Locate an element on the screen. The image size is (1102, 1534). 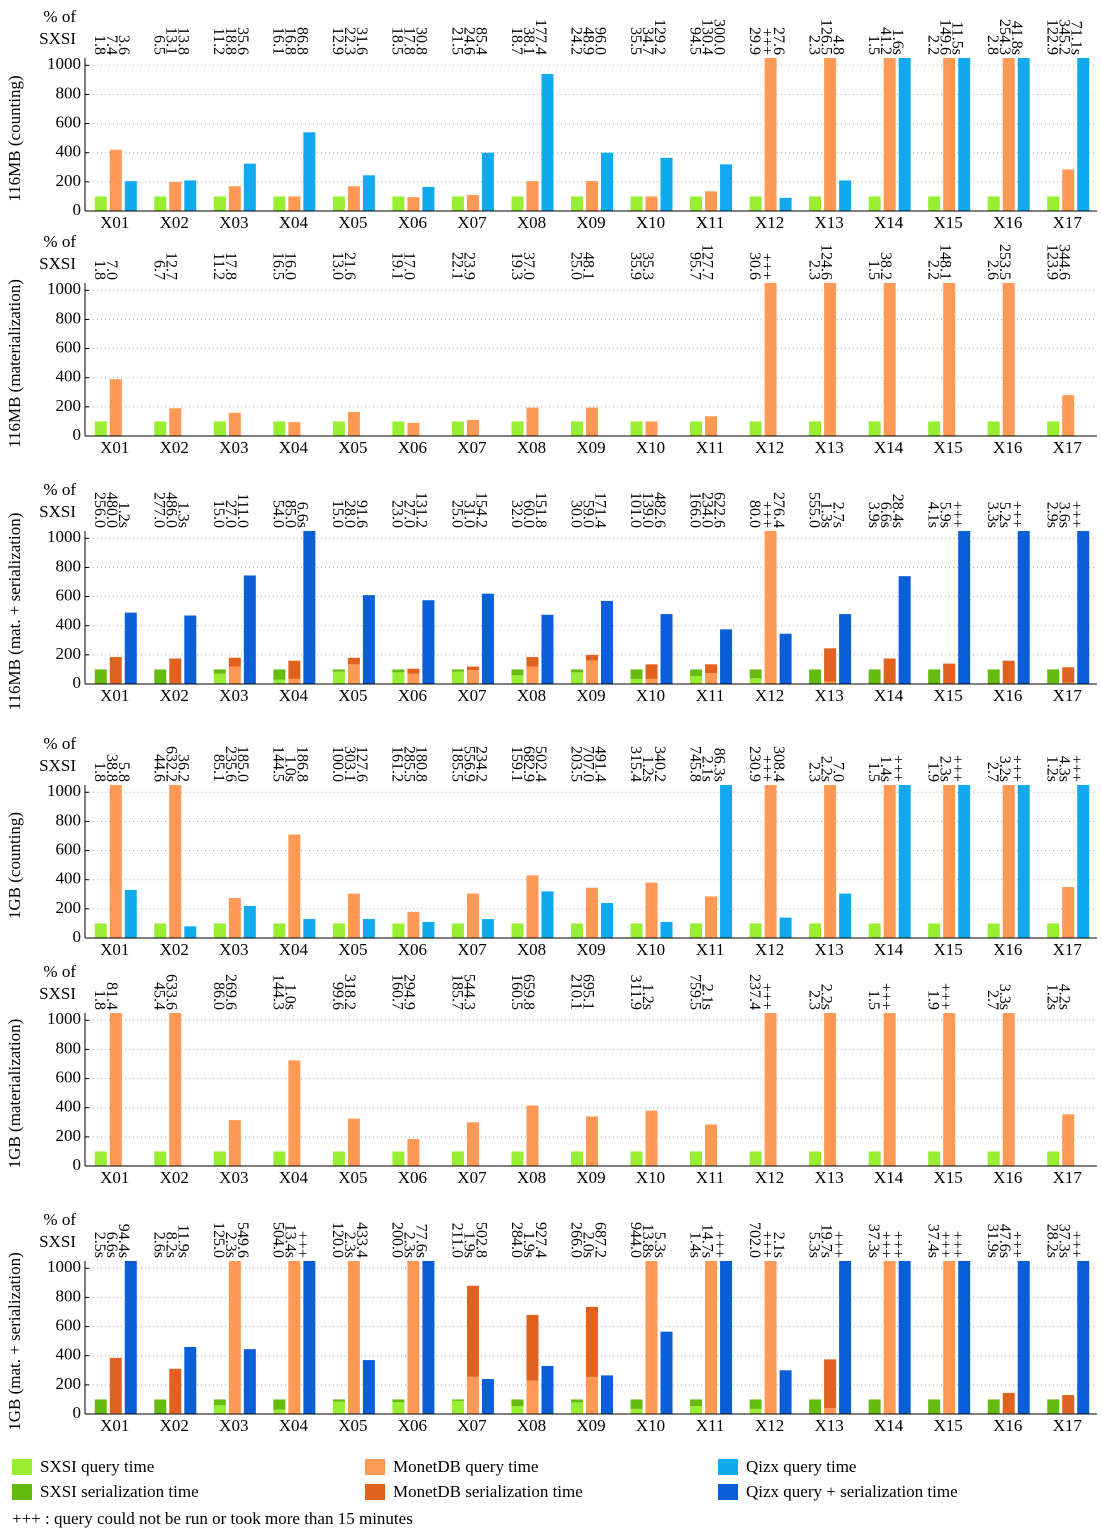
x-tick-label: X08 is located at coordinates (531, 1425).